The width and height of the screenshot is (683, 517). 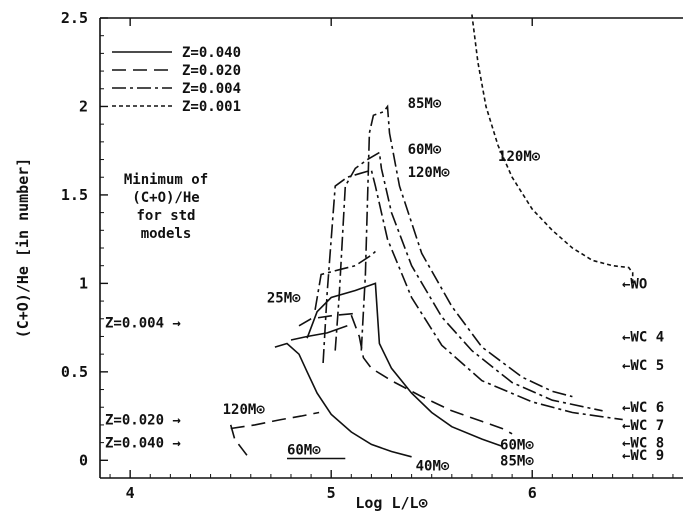 What do you see at coordinates (331, 493) in the screenshot?
I see `x-tick-label: 5` at bounding box center [331, 493].